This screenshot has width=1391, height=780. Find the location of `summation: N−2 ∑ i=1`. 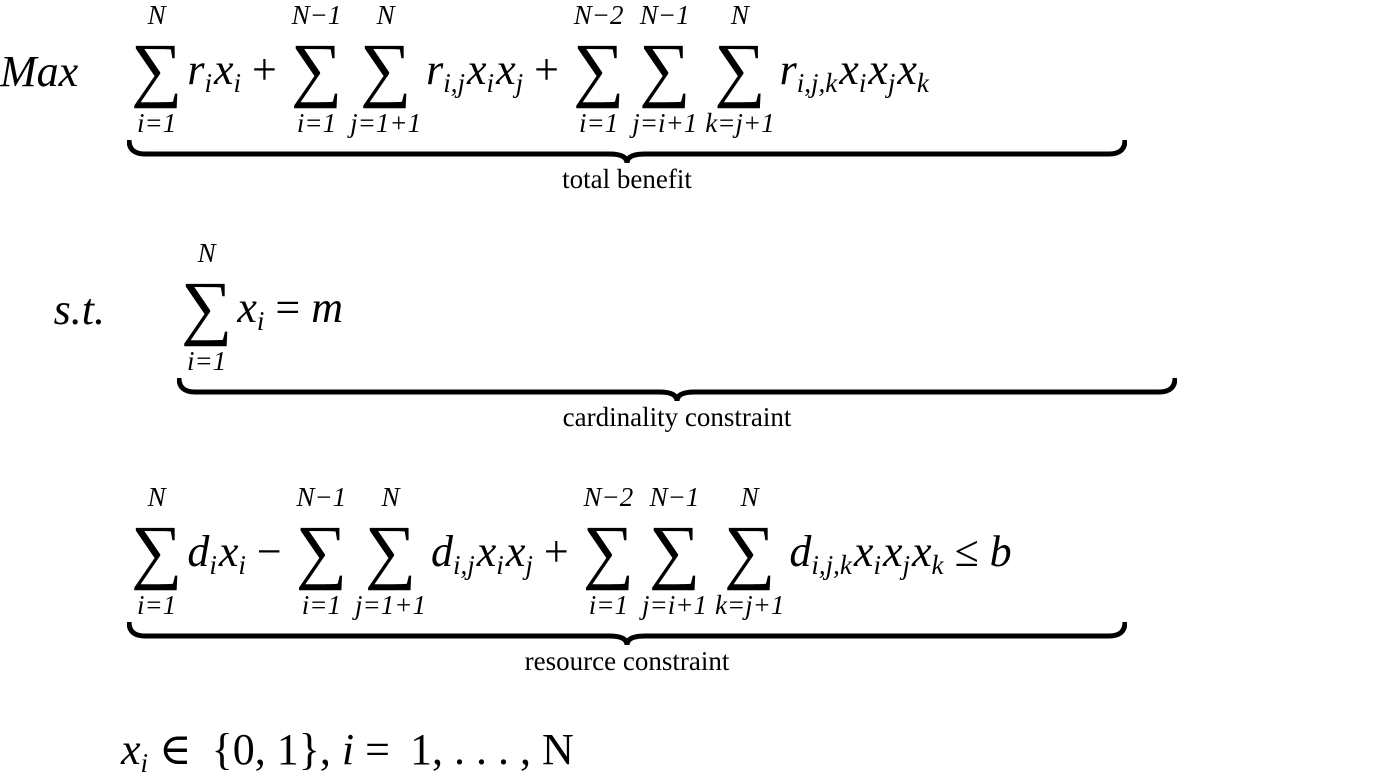

summation: N−2 ∑ i=1 is located at coordinates (598, 69).